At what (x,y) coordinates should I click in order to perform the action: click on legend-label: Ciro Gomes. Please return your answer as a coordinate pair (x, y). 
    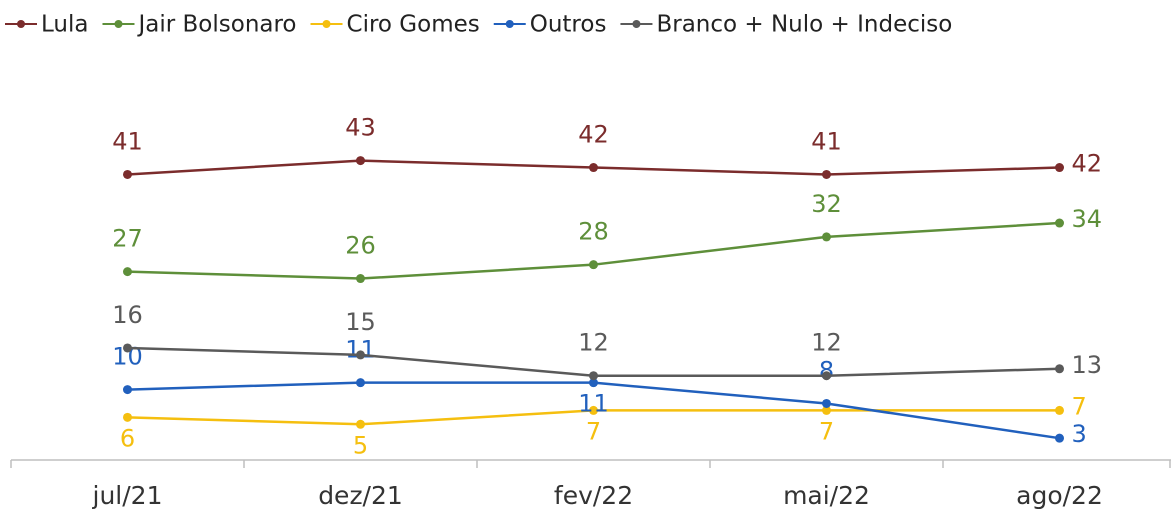
    Looking at the image, I should click on (413, 25).